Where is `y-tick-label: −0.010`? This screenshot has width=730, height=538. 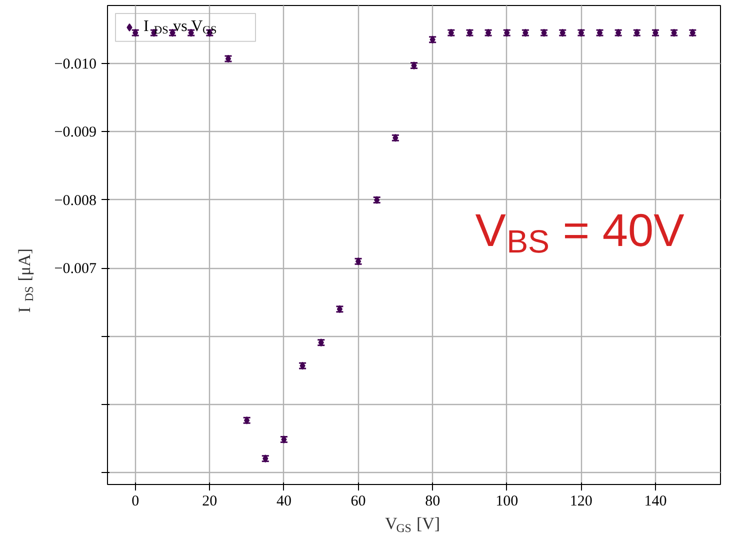
y-tick-label: −0.010 is located at coordinates (75, 64).